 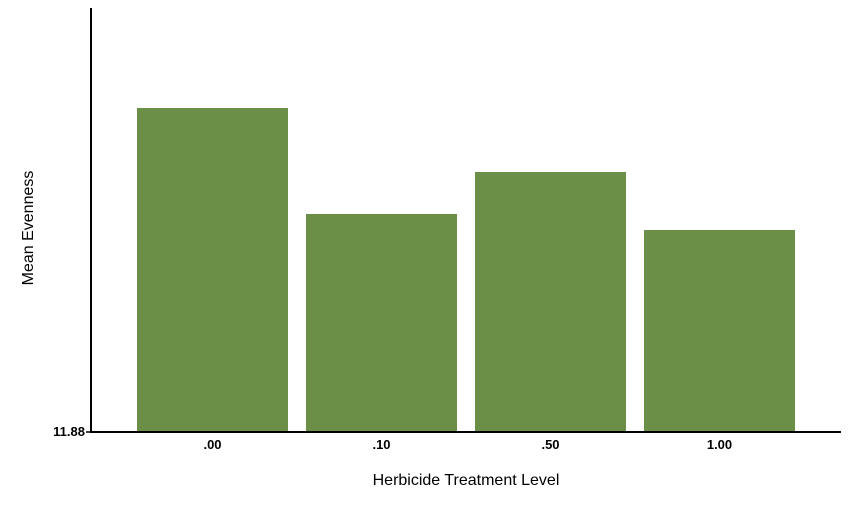 I want to click on y-axis-title: Mean Evenness, so click(x=28, y=228).